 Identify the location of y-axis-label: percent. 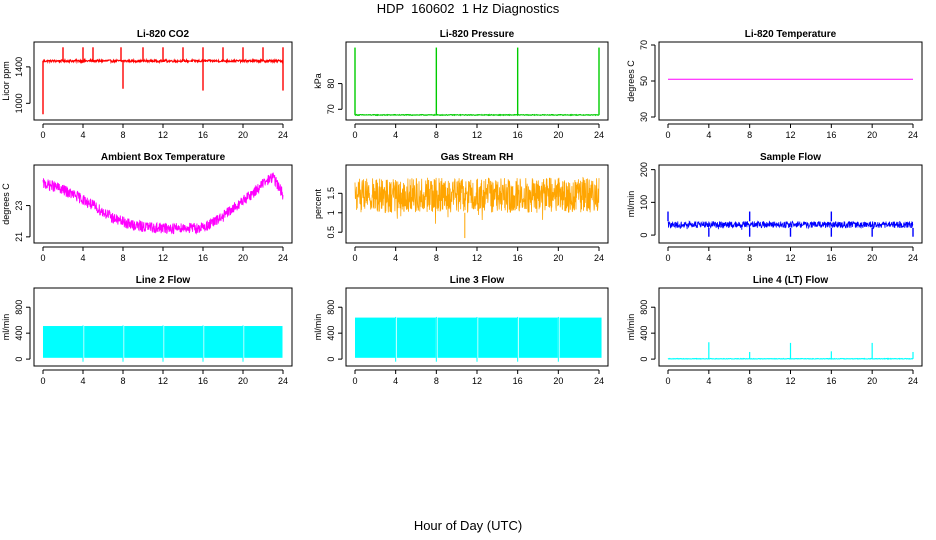
(318, 203).